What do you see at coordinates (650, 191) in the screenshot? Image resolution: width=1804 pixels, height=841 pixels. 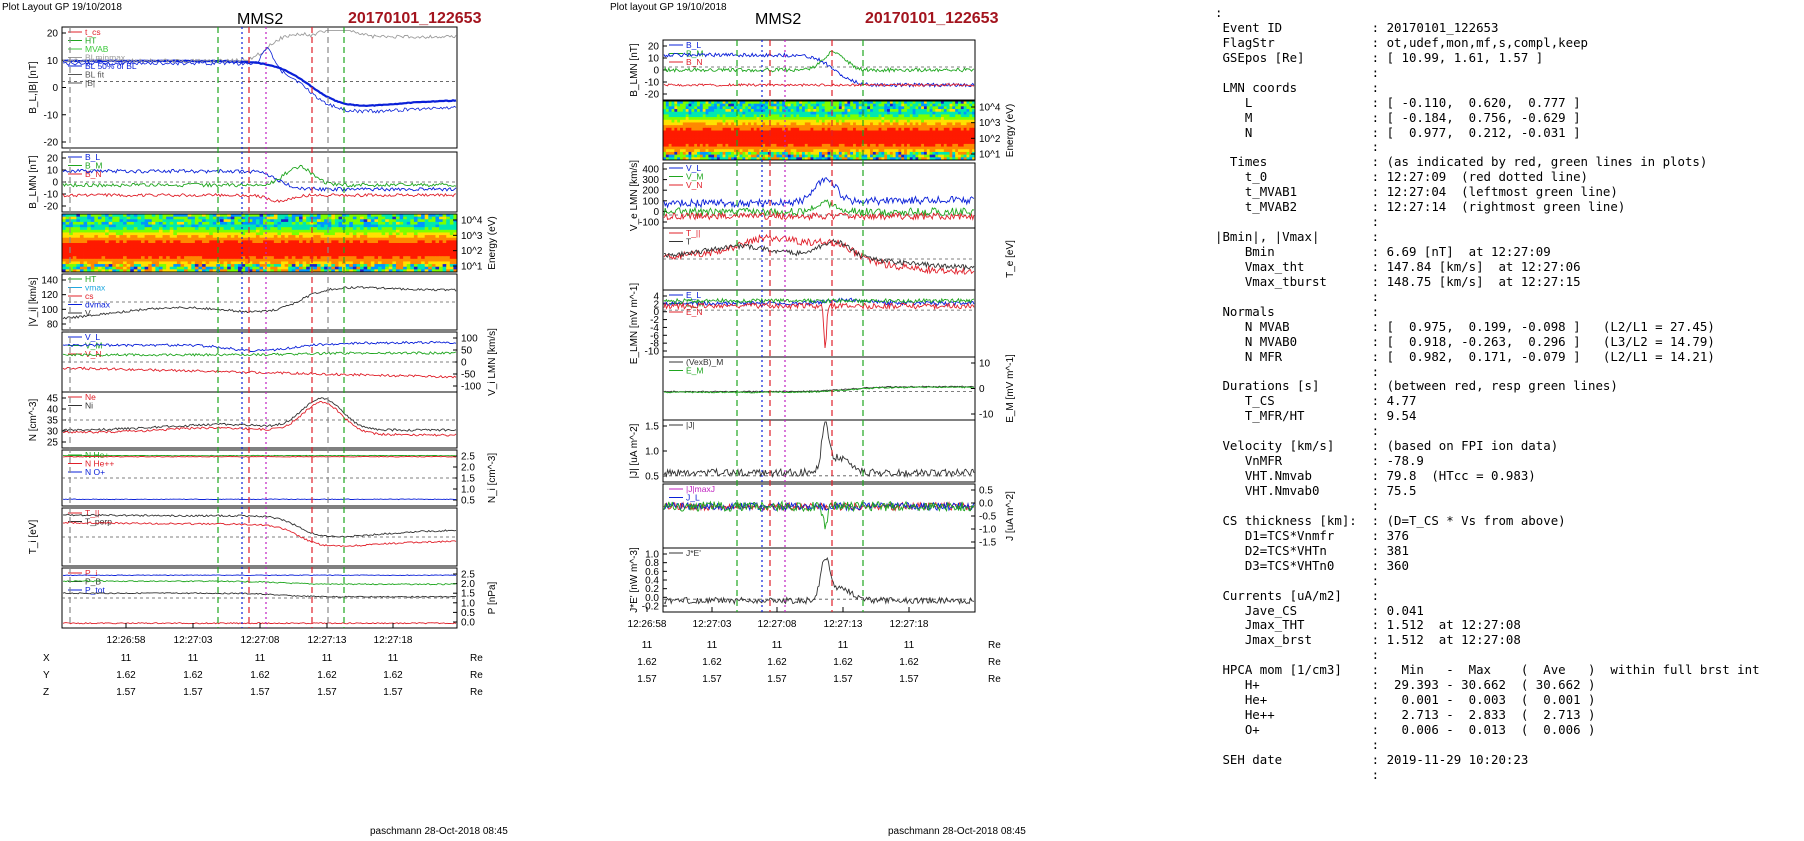 I see `y-tick-label: 200` at bounding box center [650, 191].